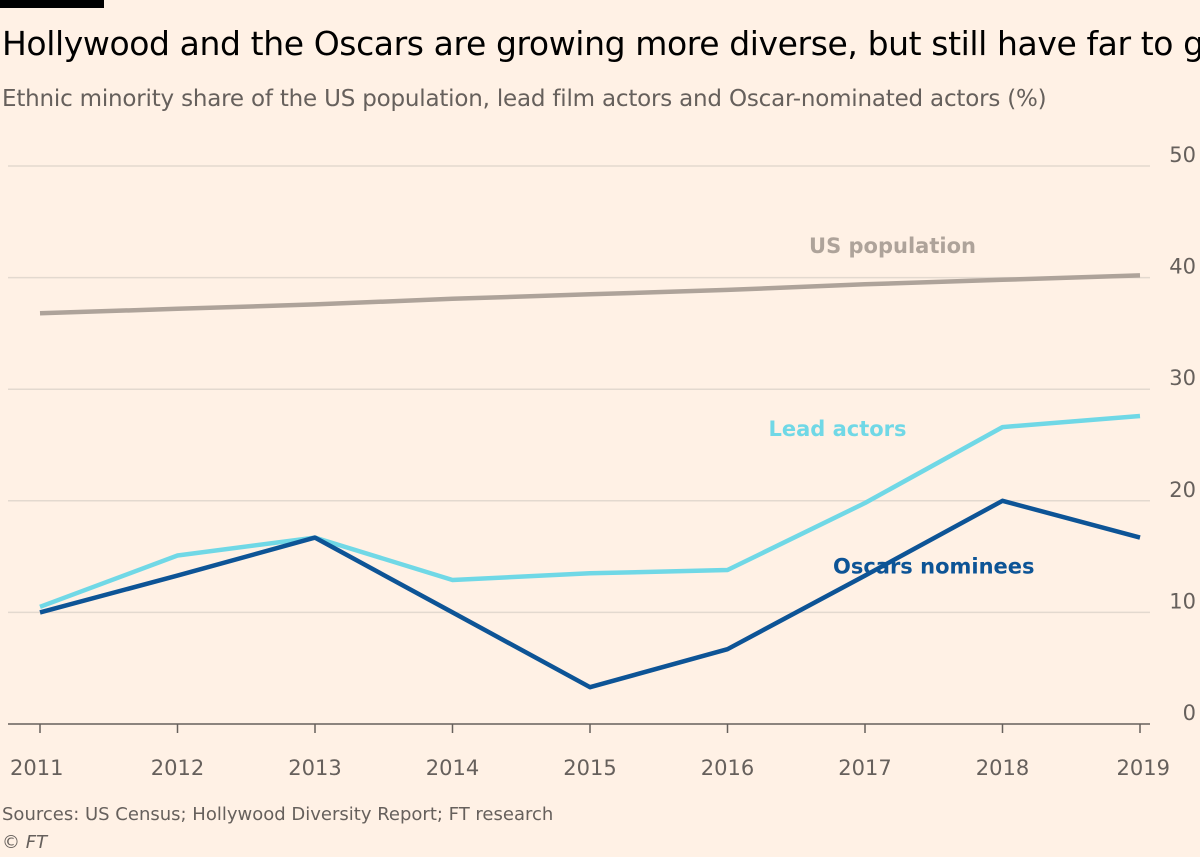  I want to click on x-tick-label: 2017, so click(864, 768).